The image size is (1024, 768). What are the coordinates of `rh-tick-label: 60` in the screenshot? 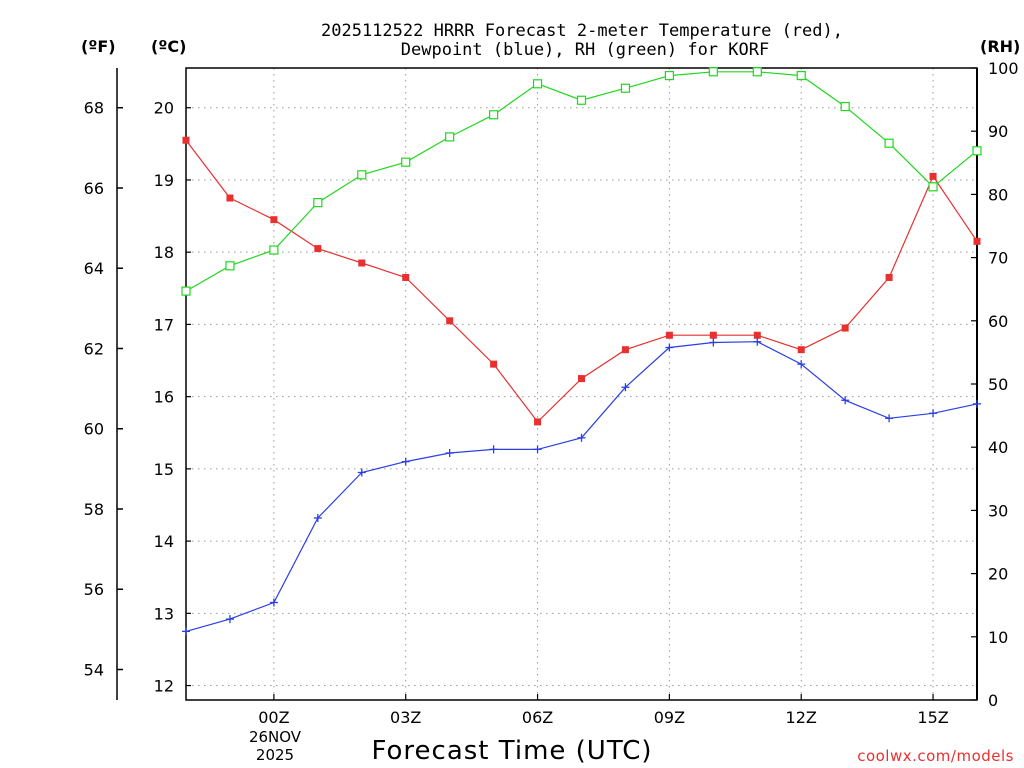 It's located at (998, 321).